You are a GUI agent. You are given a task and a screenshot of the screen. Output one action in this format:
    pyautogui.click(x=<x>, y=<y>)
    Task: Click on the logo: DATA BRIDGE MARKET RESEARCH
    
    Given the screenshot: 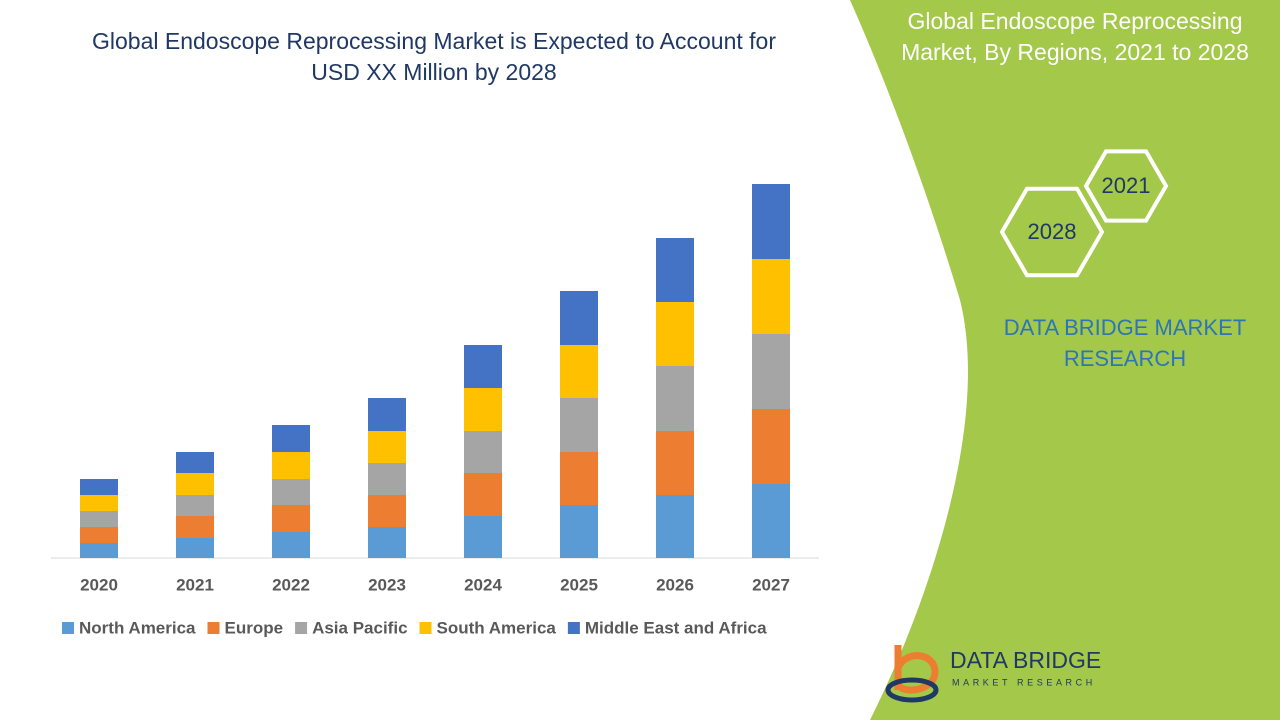 What is the action you would take?
    pyautogui.click(x=993, y=674)
    